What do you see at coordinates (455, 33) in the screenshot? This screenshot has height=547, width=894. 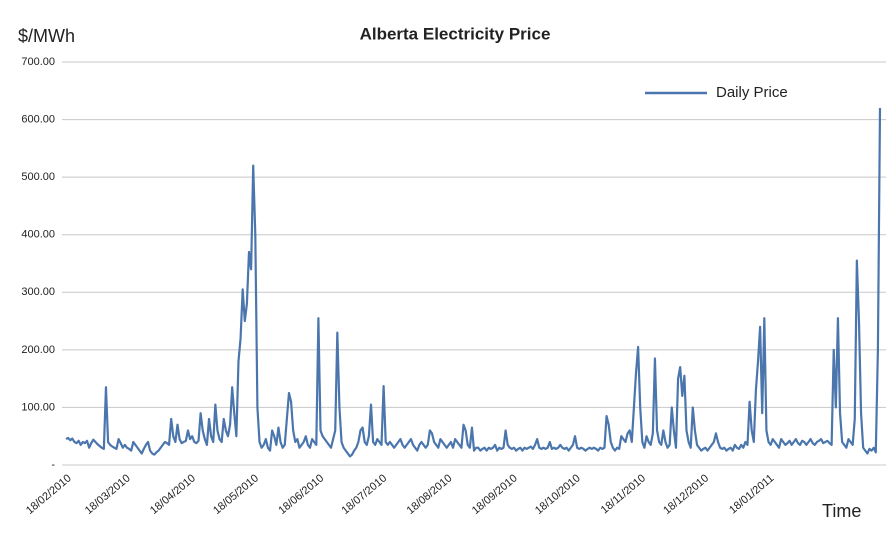 I see `chart-title: Alberta Electricity Price` at bounding box center [455, 33].